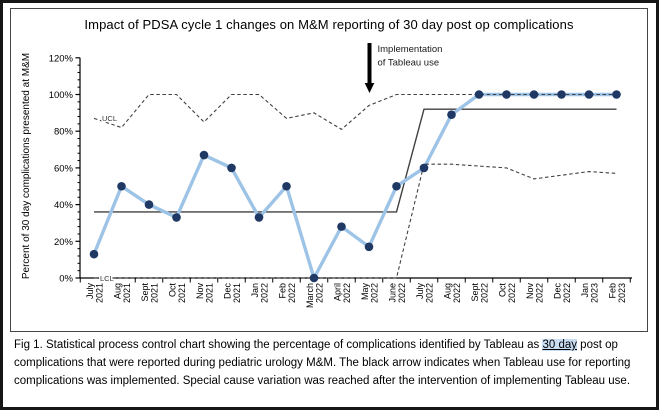  I want to click on underlined-30-day-text: 30 day, so click(559, 345).